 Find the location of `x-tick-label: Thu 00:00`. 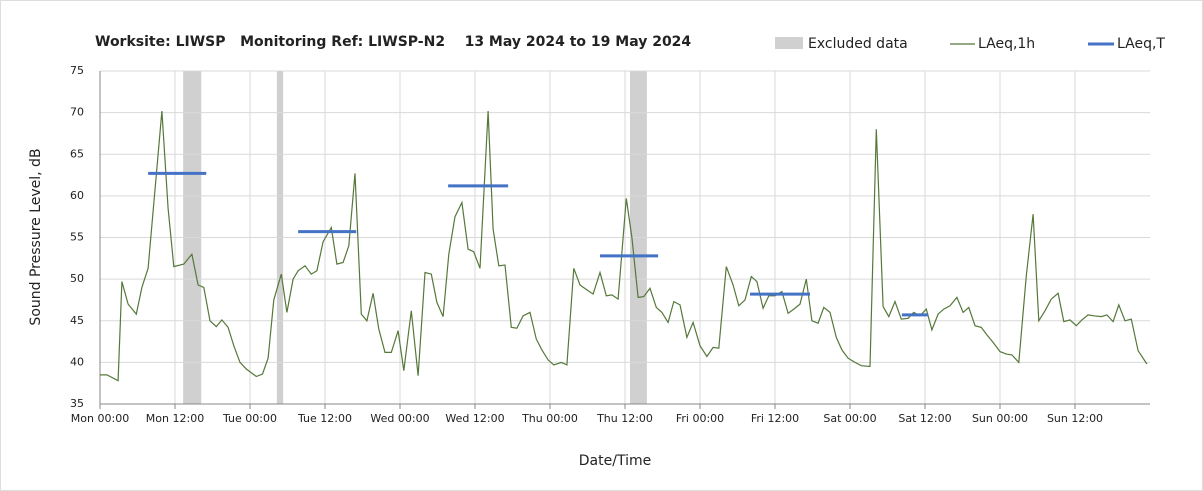

x-tick-label: Thu 00:00 is located at coordinates (549, 418).